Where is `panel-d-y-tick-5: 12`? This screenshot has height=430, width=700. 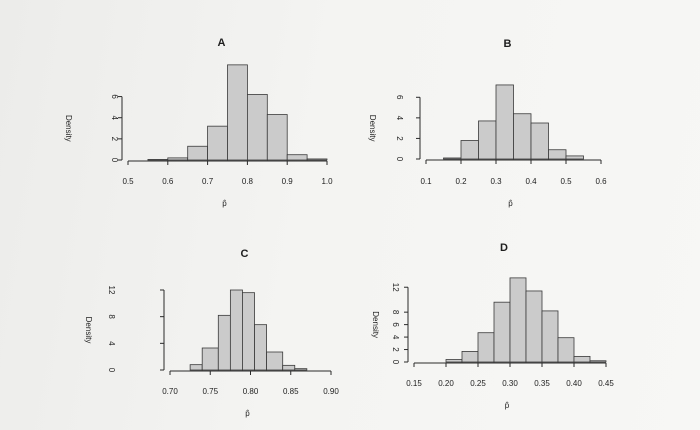
panel-d-y-tick-5: 12 is located at coordinates (395, 287).